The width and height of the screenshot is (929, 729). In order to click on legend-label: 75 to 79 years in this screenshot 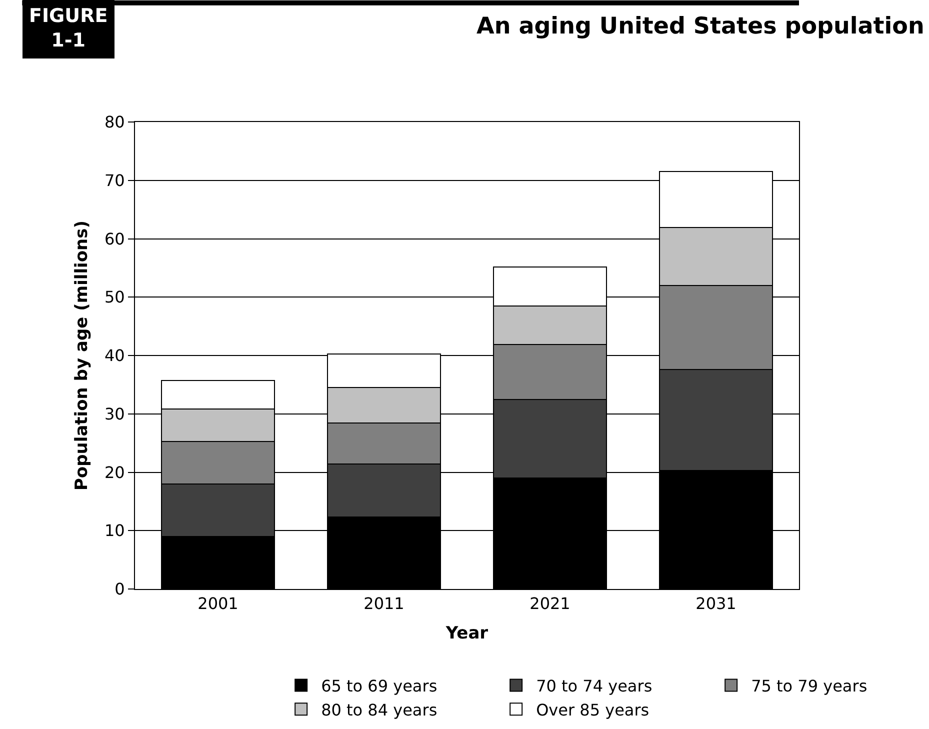, I will do `click(809, 686)`.